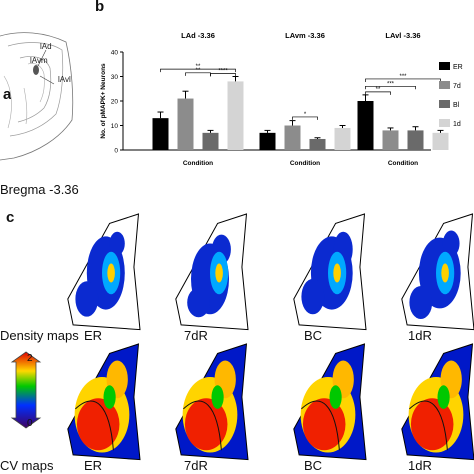 The width and height of the screenshot is (474, 474). I want to click on atlas-label-lavm: lAvm, so click(39, 60).